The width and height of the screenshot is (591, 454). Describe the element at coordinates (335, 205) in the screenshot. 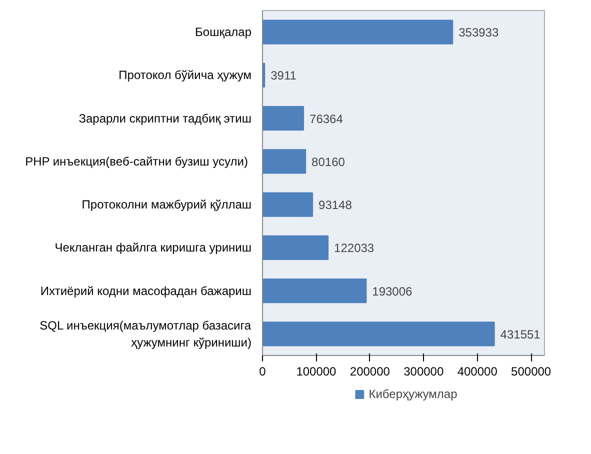

I see `data-label: 93148` at that location.